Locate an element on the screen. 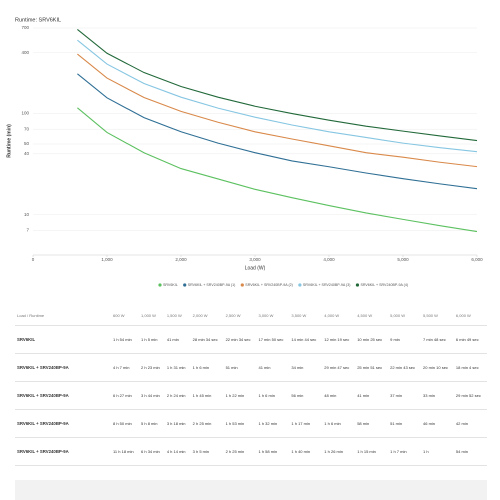 The width and height of the screenshot is (500, 500). runtime-cell: 1 h 6 min is located at coordinates (207, 367).